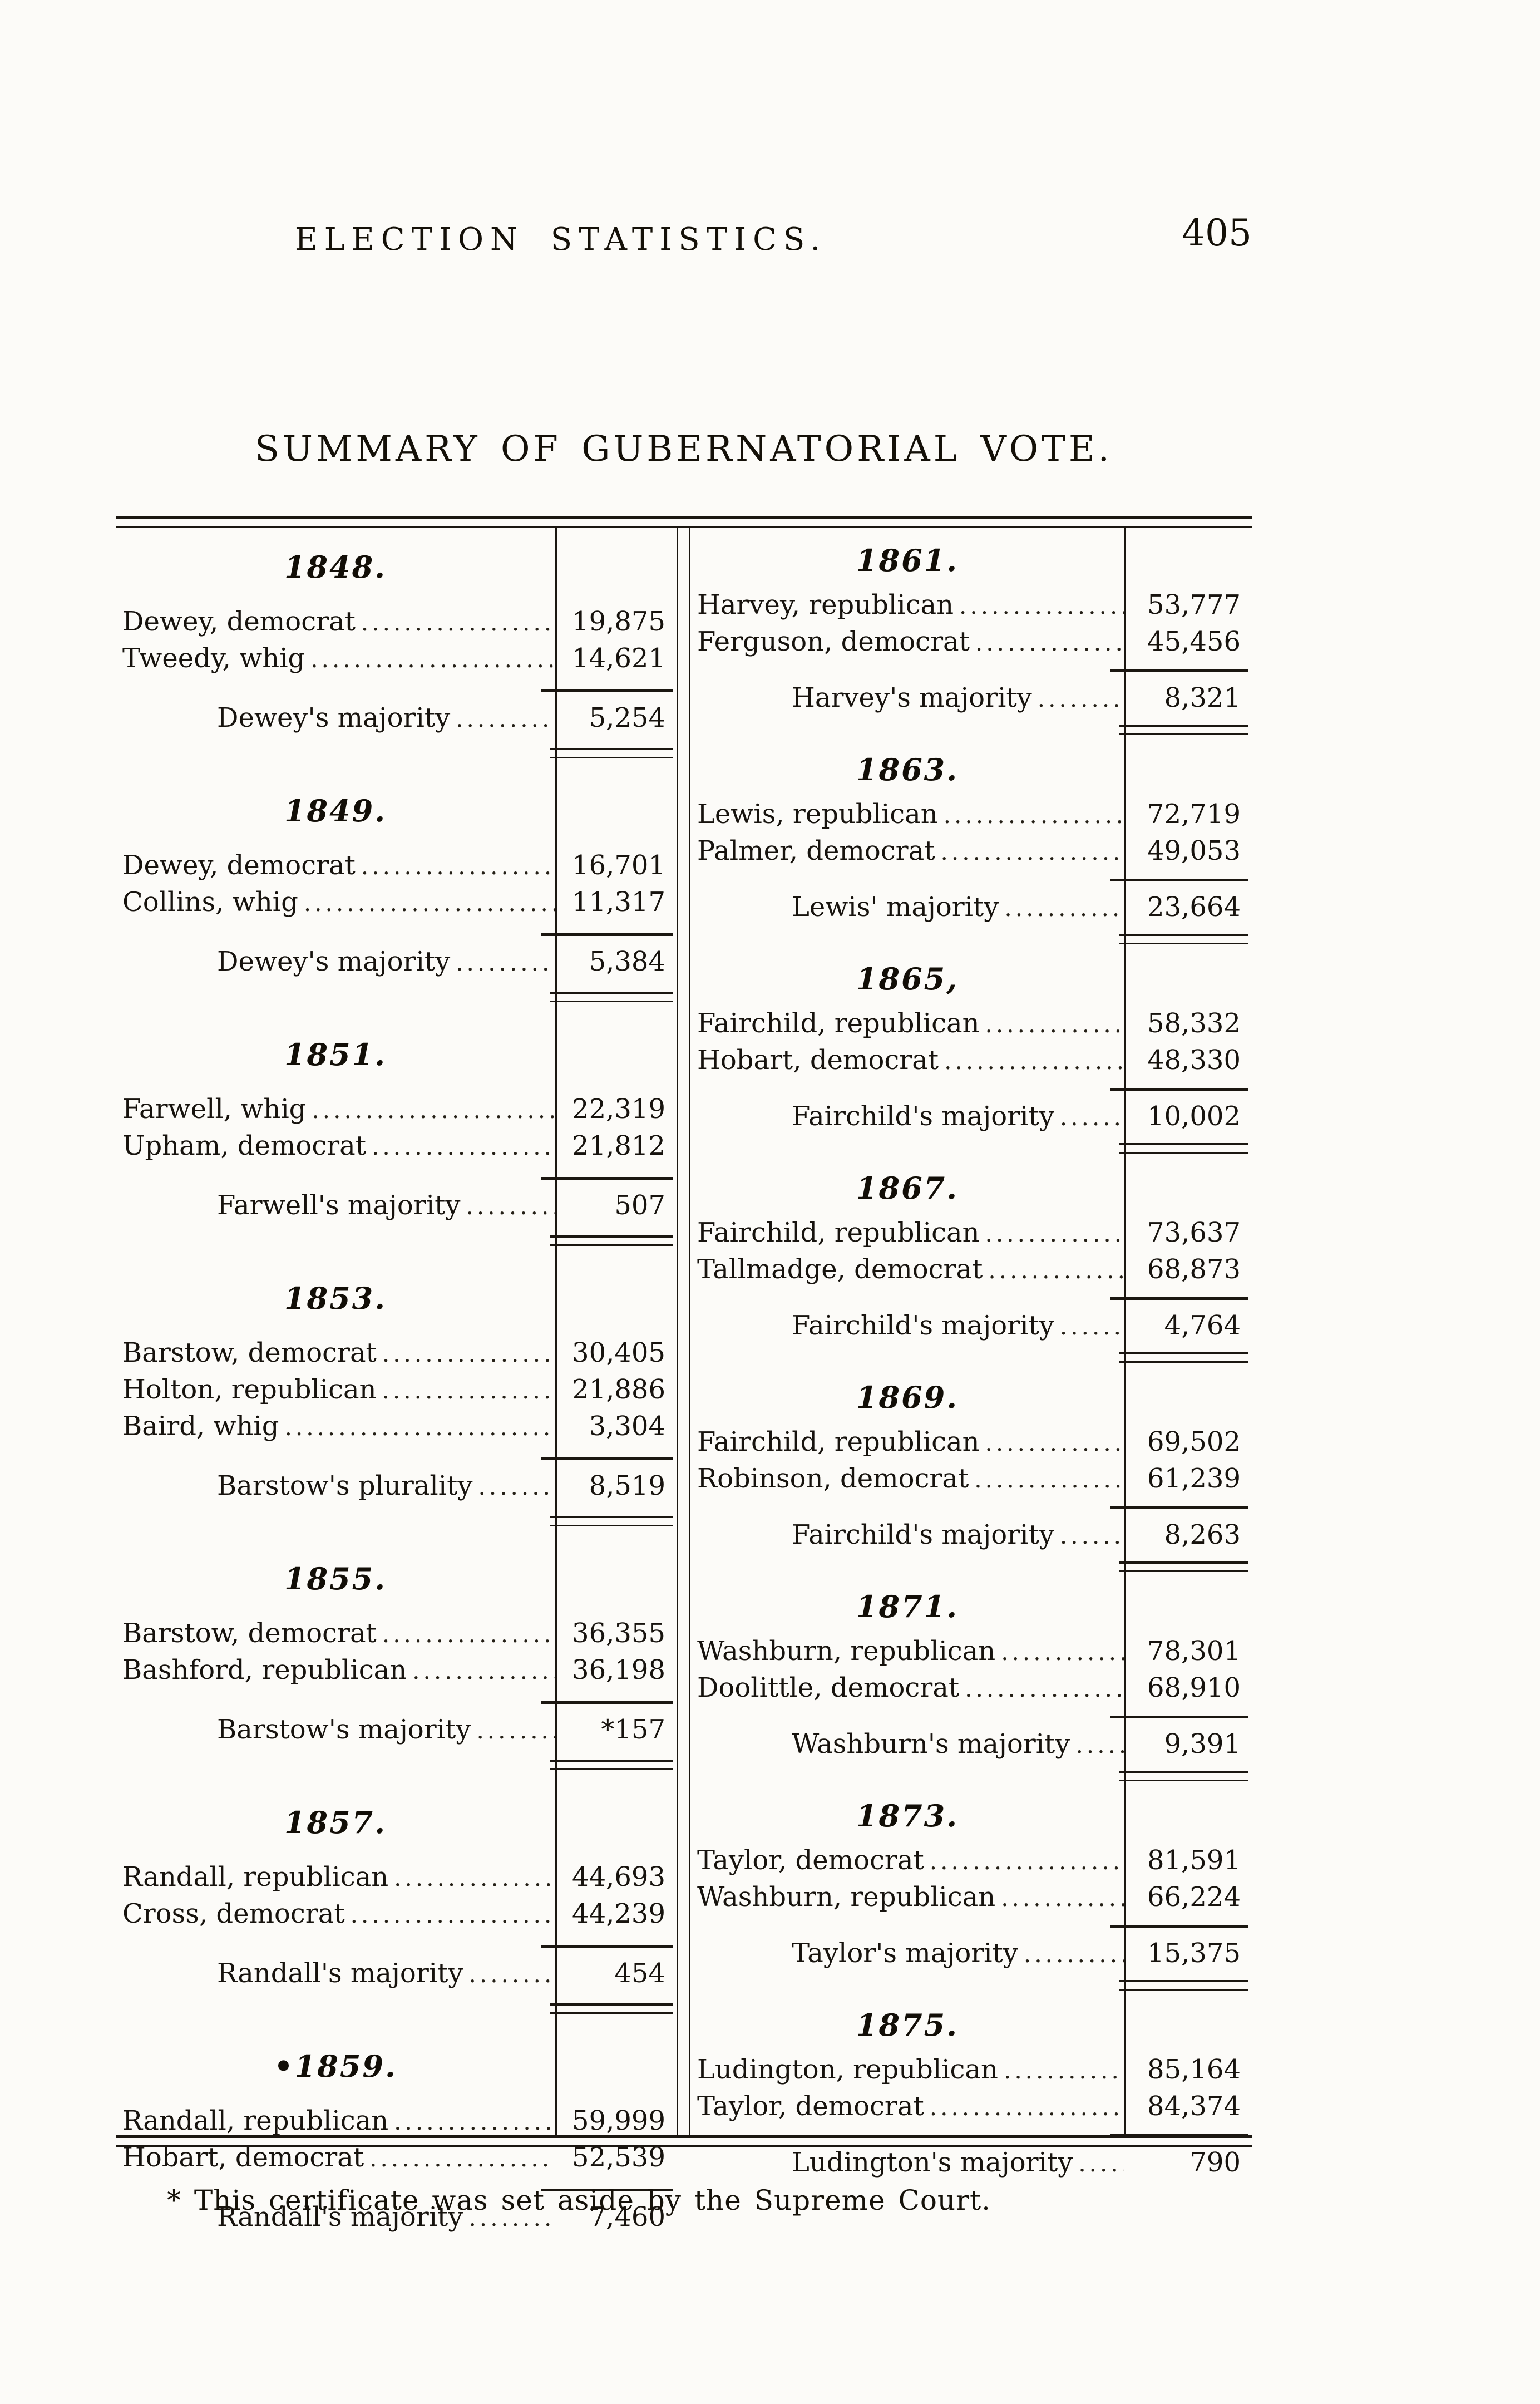  What do you see at coordinates (684, 449) in the screenshot?
I see `page-title: SUMMARY OF GUBERNATORIAL VOTE.` at bounding box center [684, 449].